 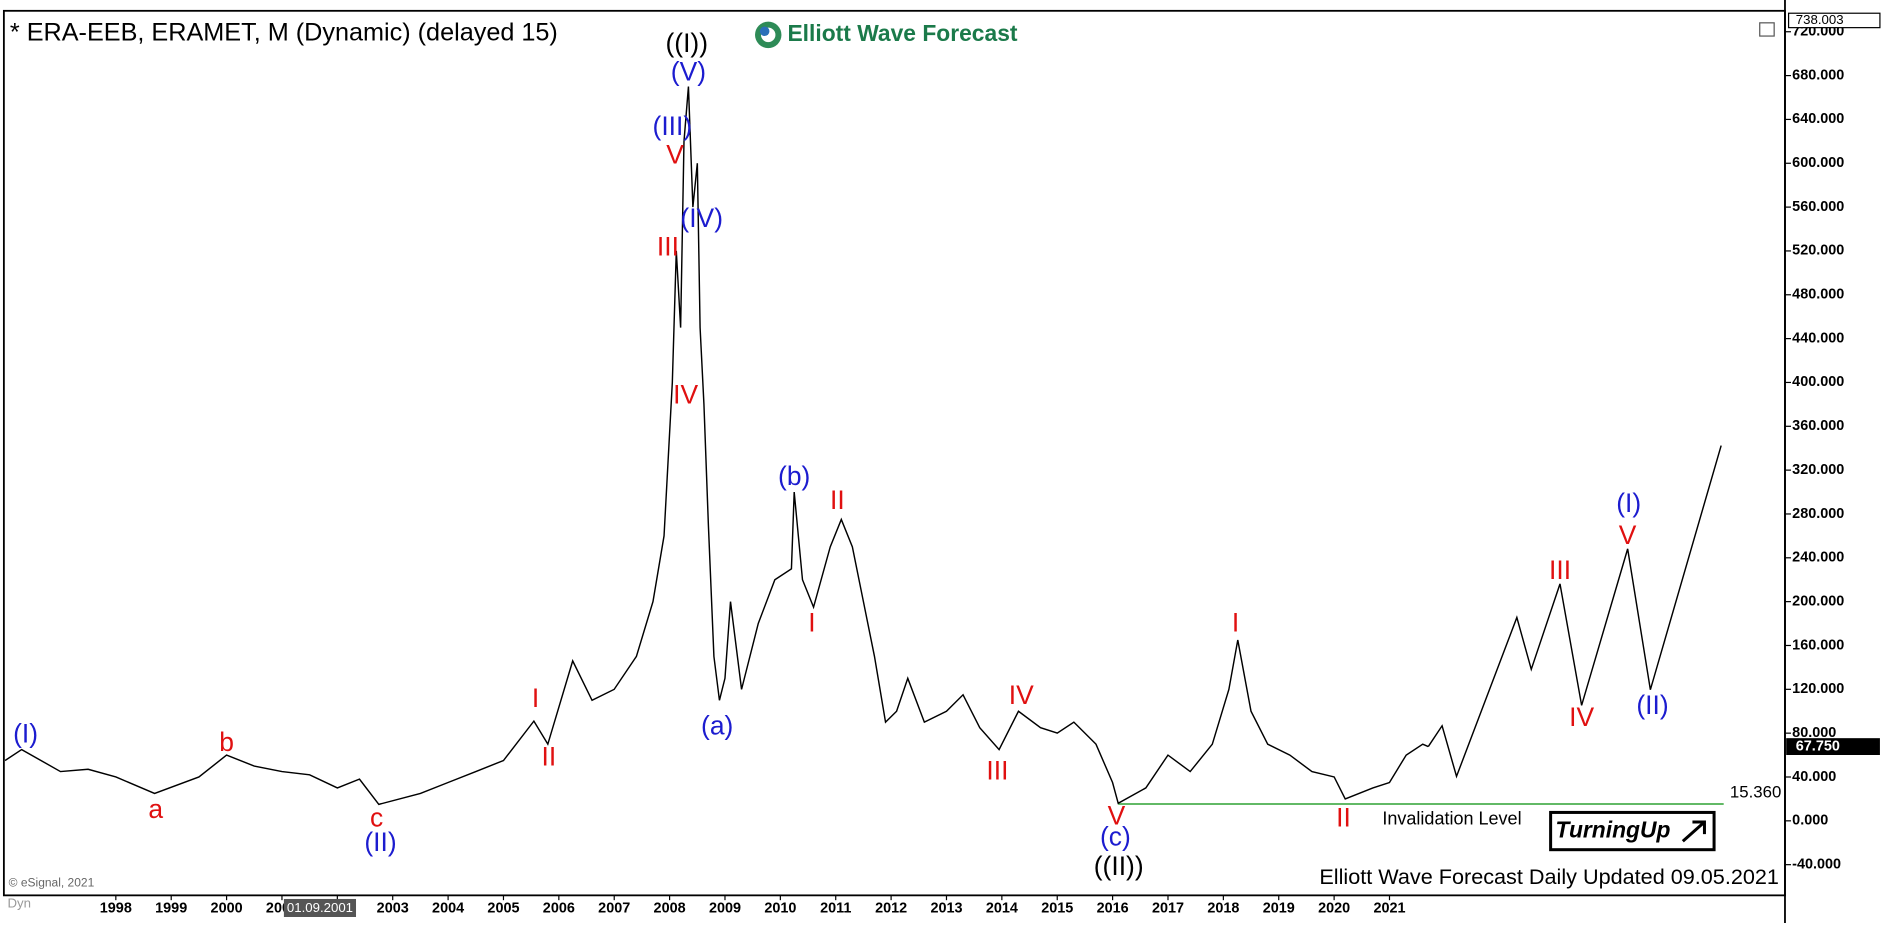 What do you see at coordinates (835, 908) in the screenshot?
I see `x-tick-label: 2011` at bounding box center [835, 908].